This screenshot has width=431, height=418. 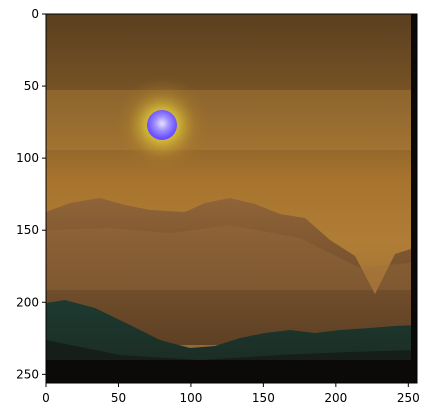 I want to click on x-tick-label: 250, so click(x=408, y=398).